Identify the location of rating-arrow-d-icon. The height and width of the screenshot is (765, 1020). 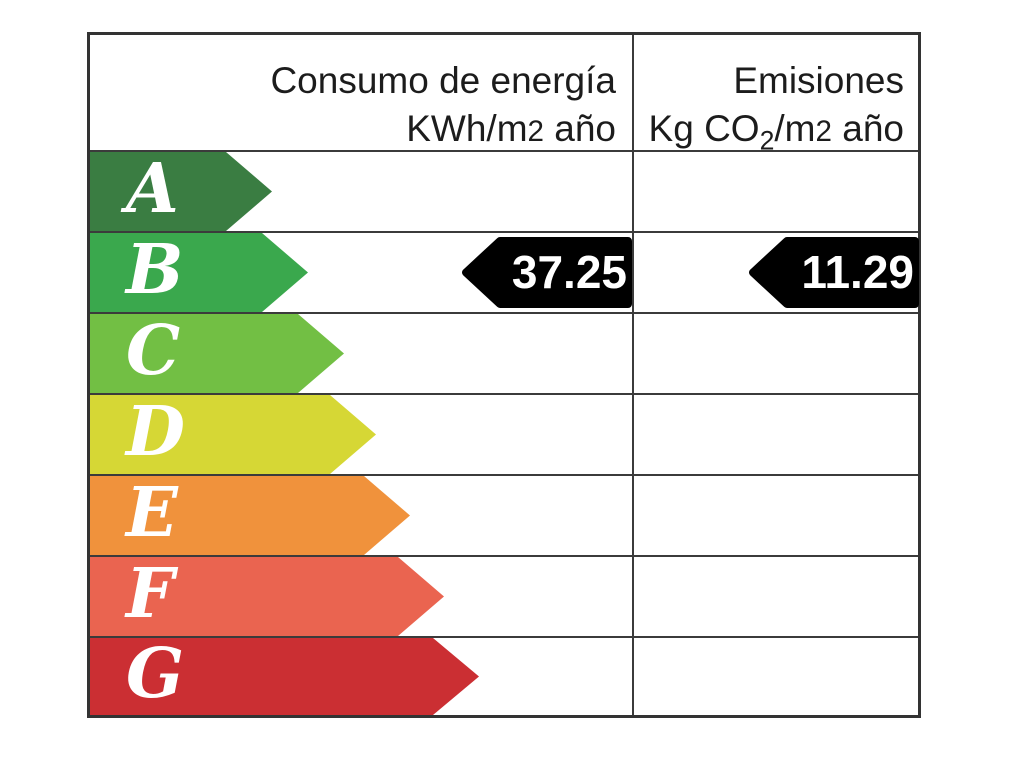
(233, 434).